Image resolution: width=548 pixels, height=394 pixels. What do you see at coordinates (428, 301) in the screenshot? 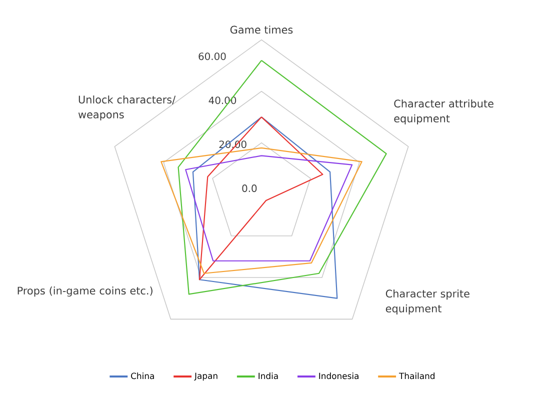
I see `spoke-label: Character sprite equipment` at bounding box center [428, 301].